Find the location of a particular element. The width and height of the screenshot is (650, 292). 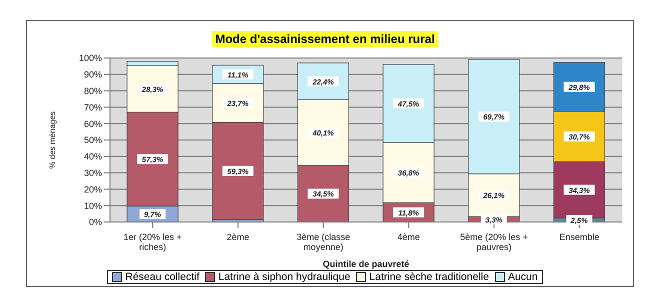

y-tick-label: 0% is located at coordinates (95, 222).